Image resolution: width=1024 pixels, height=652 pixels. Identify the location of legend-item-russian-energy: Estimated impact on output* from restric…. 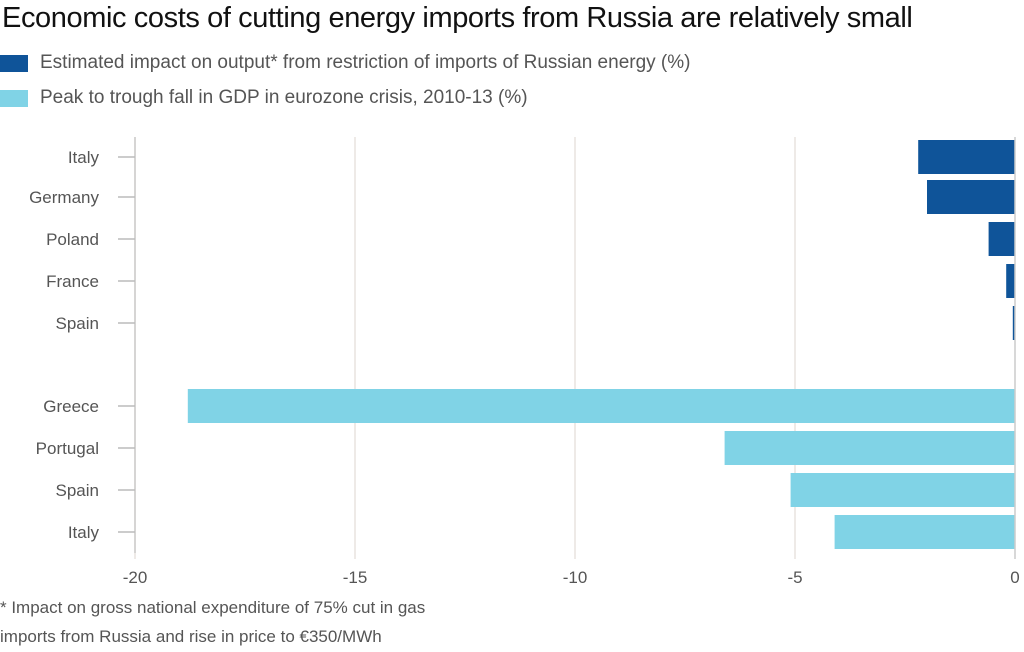
(345, 63).